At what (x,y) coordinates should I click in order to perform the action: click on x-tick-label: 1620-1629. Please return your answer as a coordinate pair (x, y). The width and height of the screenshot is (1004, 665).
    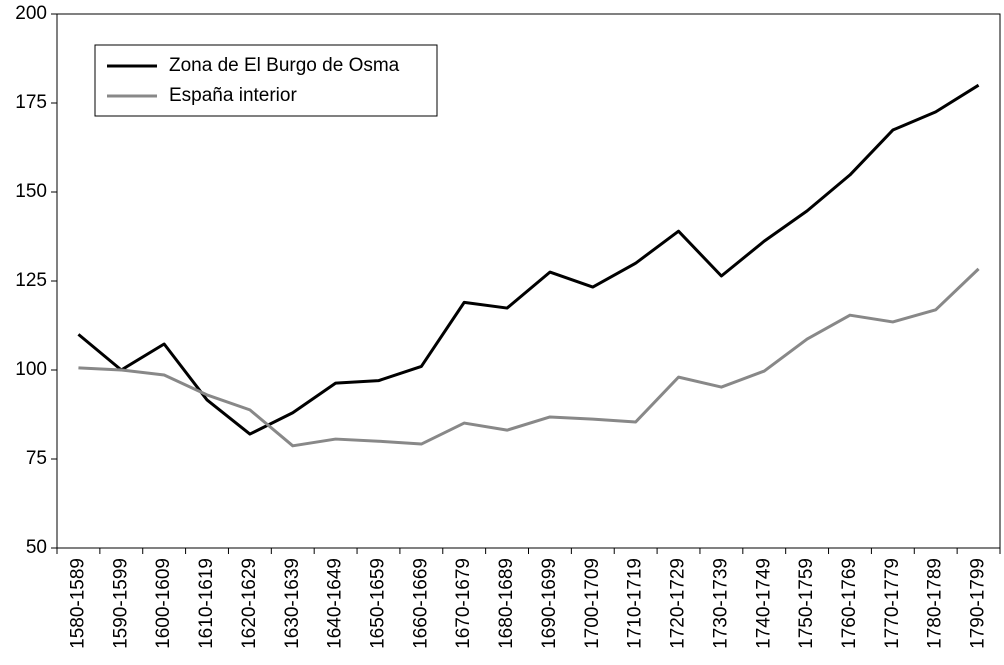
    Looking at the image, I should click on (249, 603).